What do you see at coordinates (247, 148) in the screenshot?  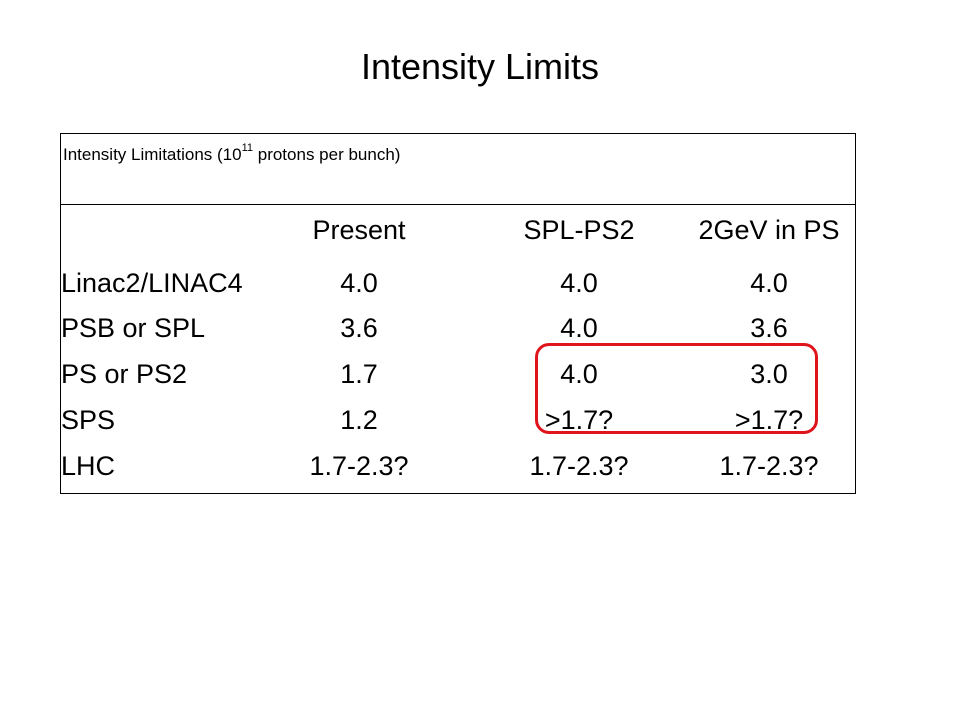 I see `caption-exponent: 11` at bounding box center [247, 148].